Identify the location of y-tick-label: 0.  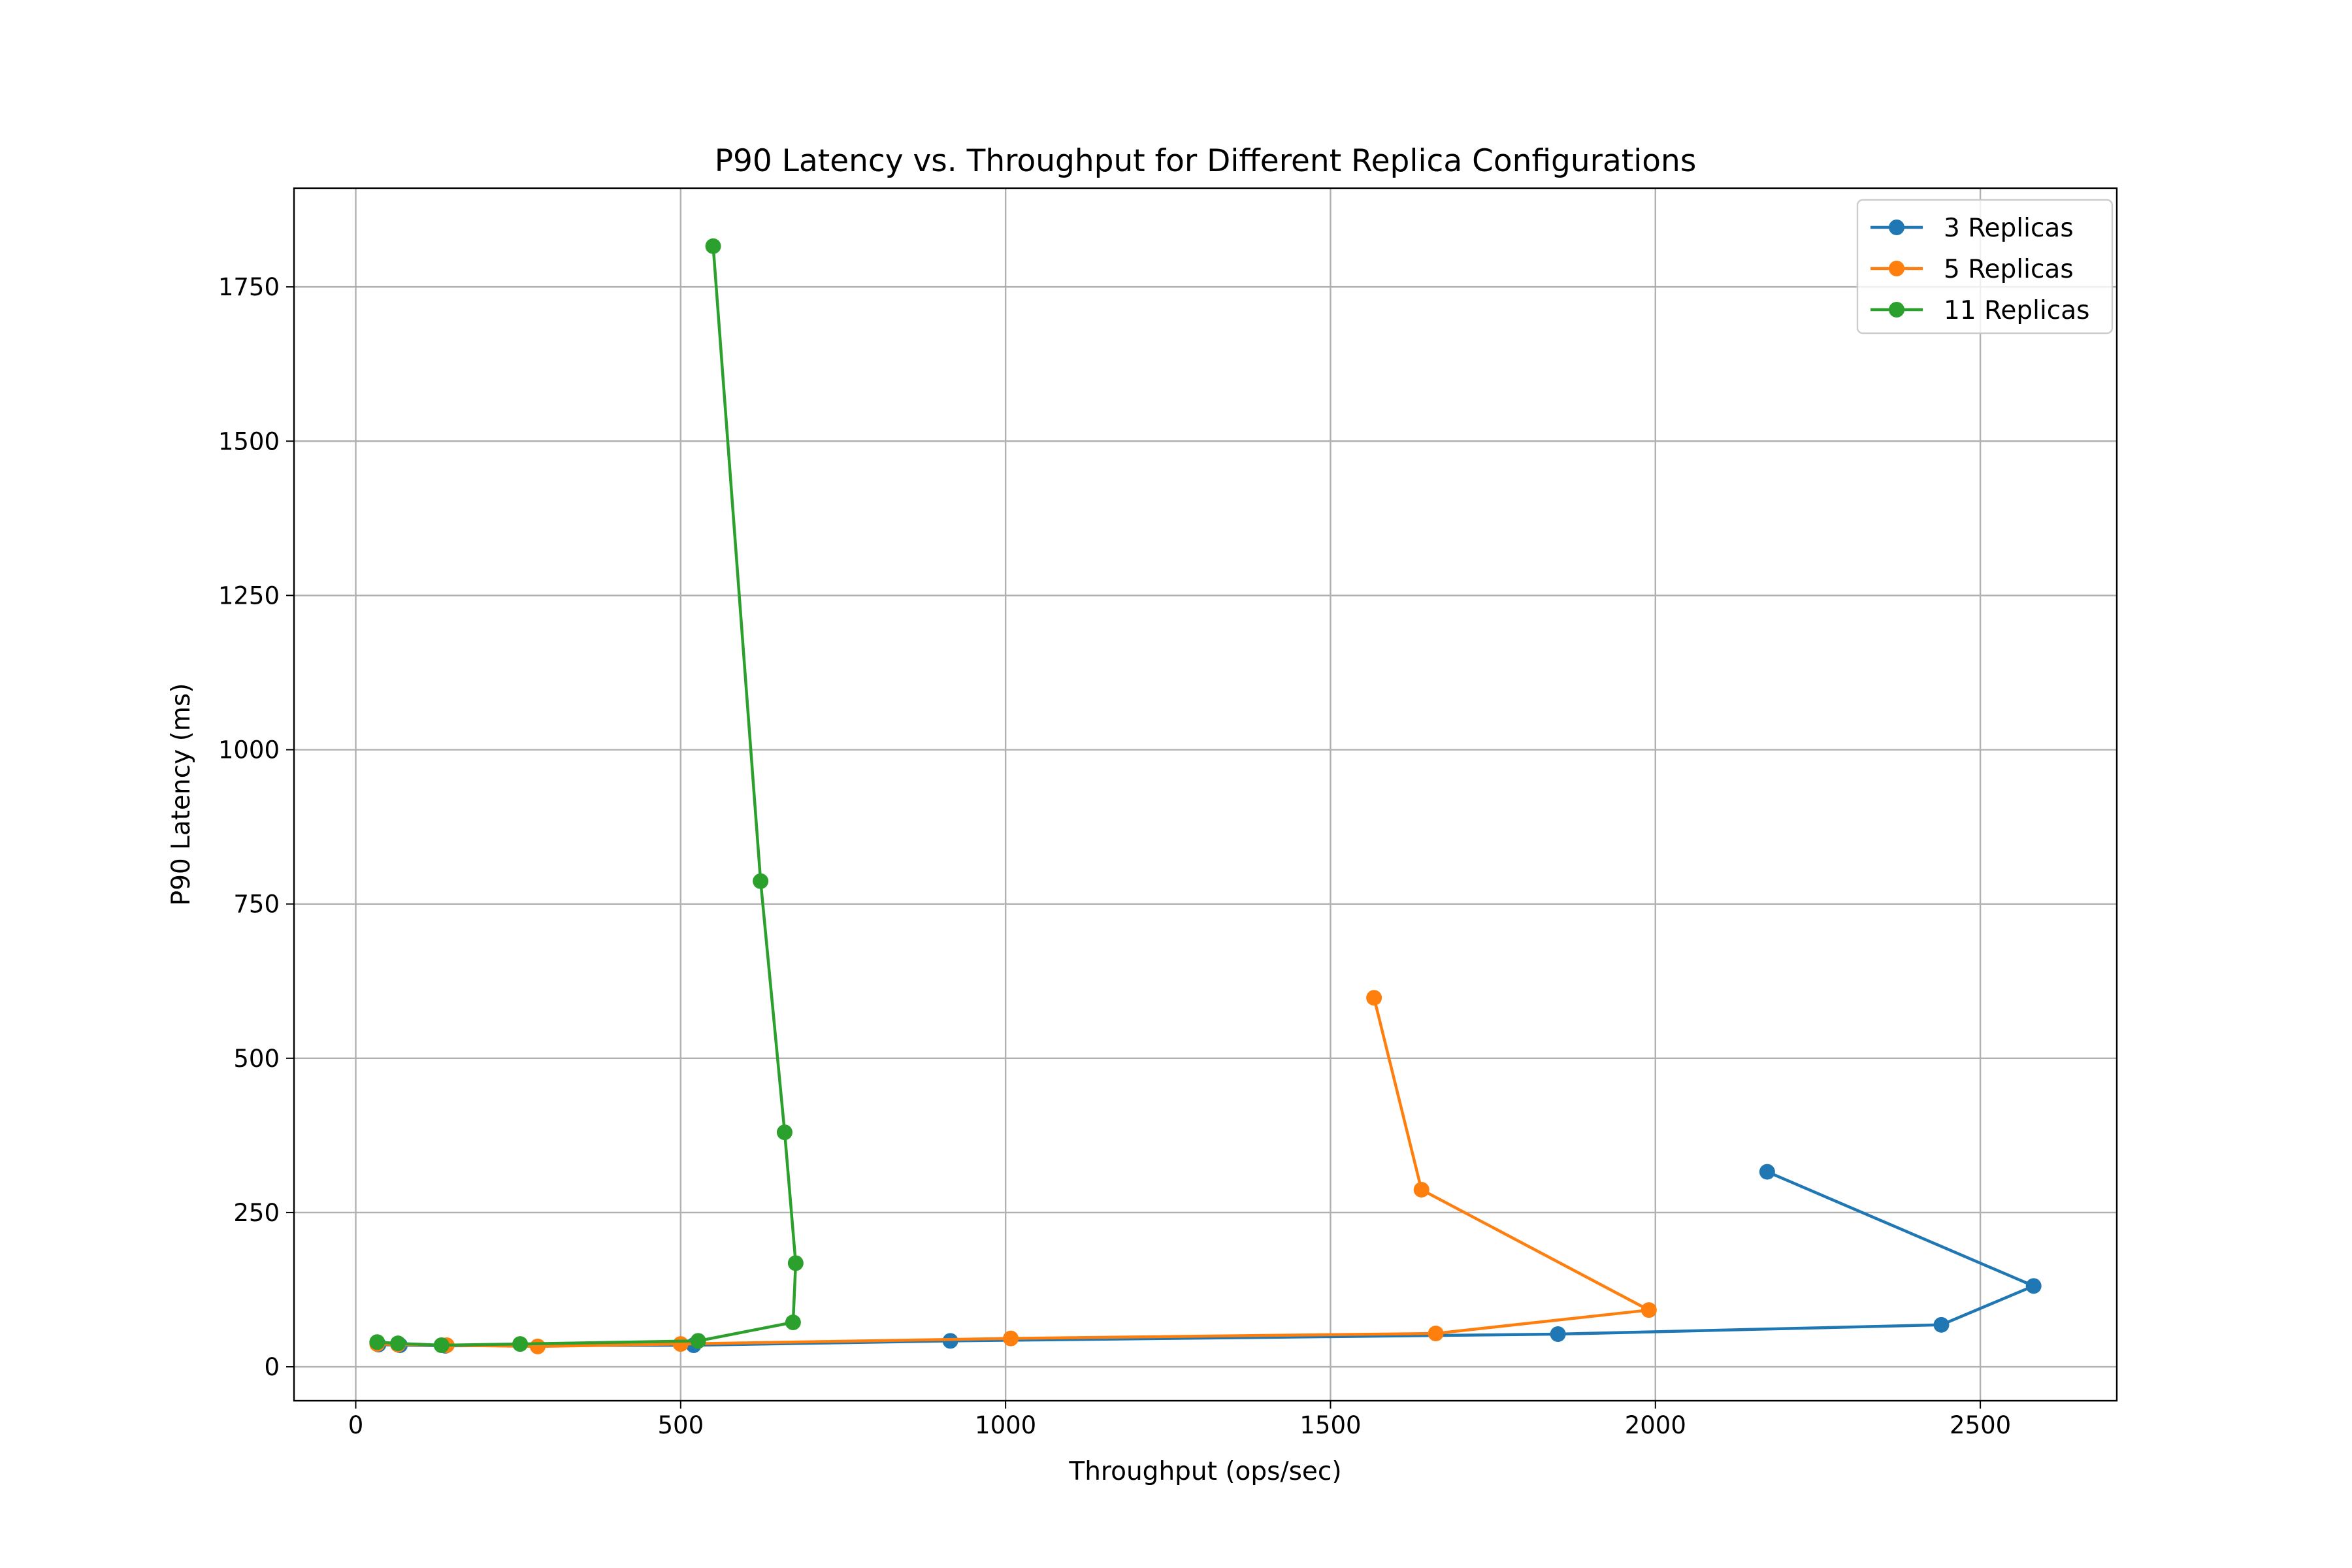
(272, 1367).